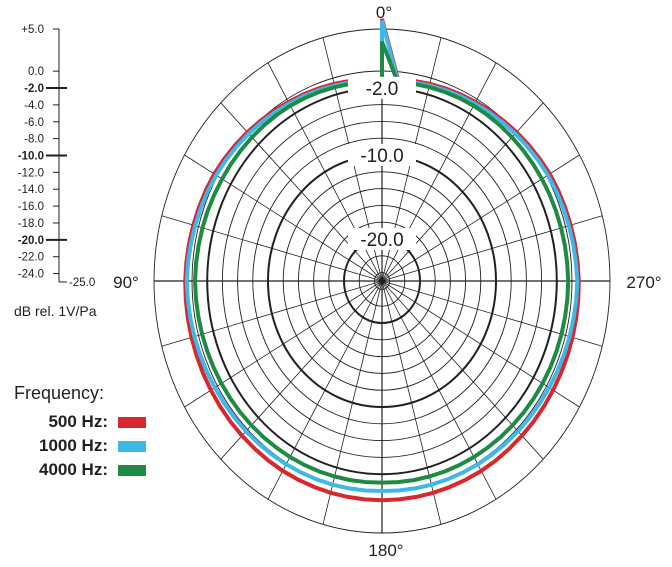  Describe the element at coordinates (31, 258) in the screenshot. I see `scale-tick-label: -22.0` at that location.